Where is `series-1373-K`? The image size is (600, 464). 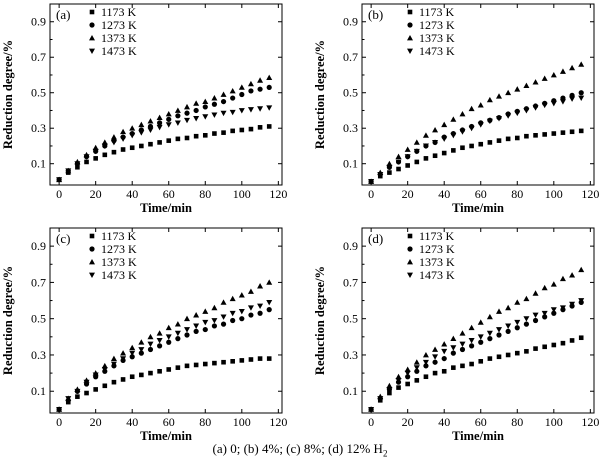
series-1373-K is located at coordinates (164, 128).